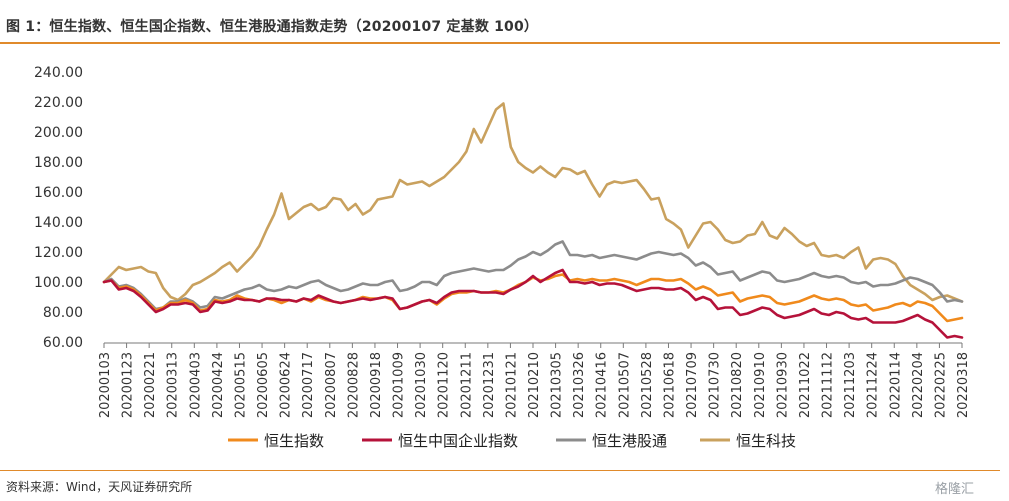 This screenshot has width=1009, height=501. What do you see at coordinates (444, 385) in the screenshot?
I see `x-tick-label: 20201120` at bounding box center [444, 385].